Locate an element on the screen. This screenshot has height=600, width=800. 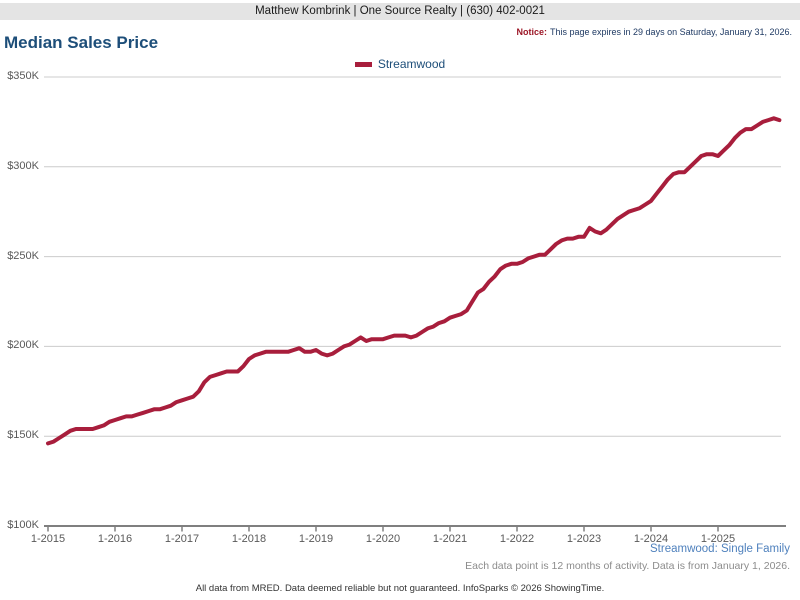
x-axis-label-1-2021: 1-2021 is located at coordinates (450, 539).